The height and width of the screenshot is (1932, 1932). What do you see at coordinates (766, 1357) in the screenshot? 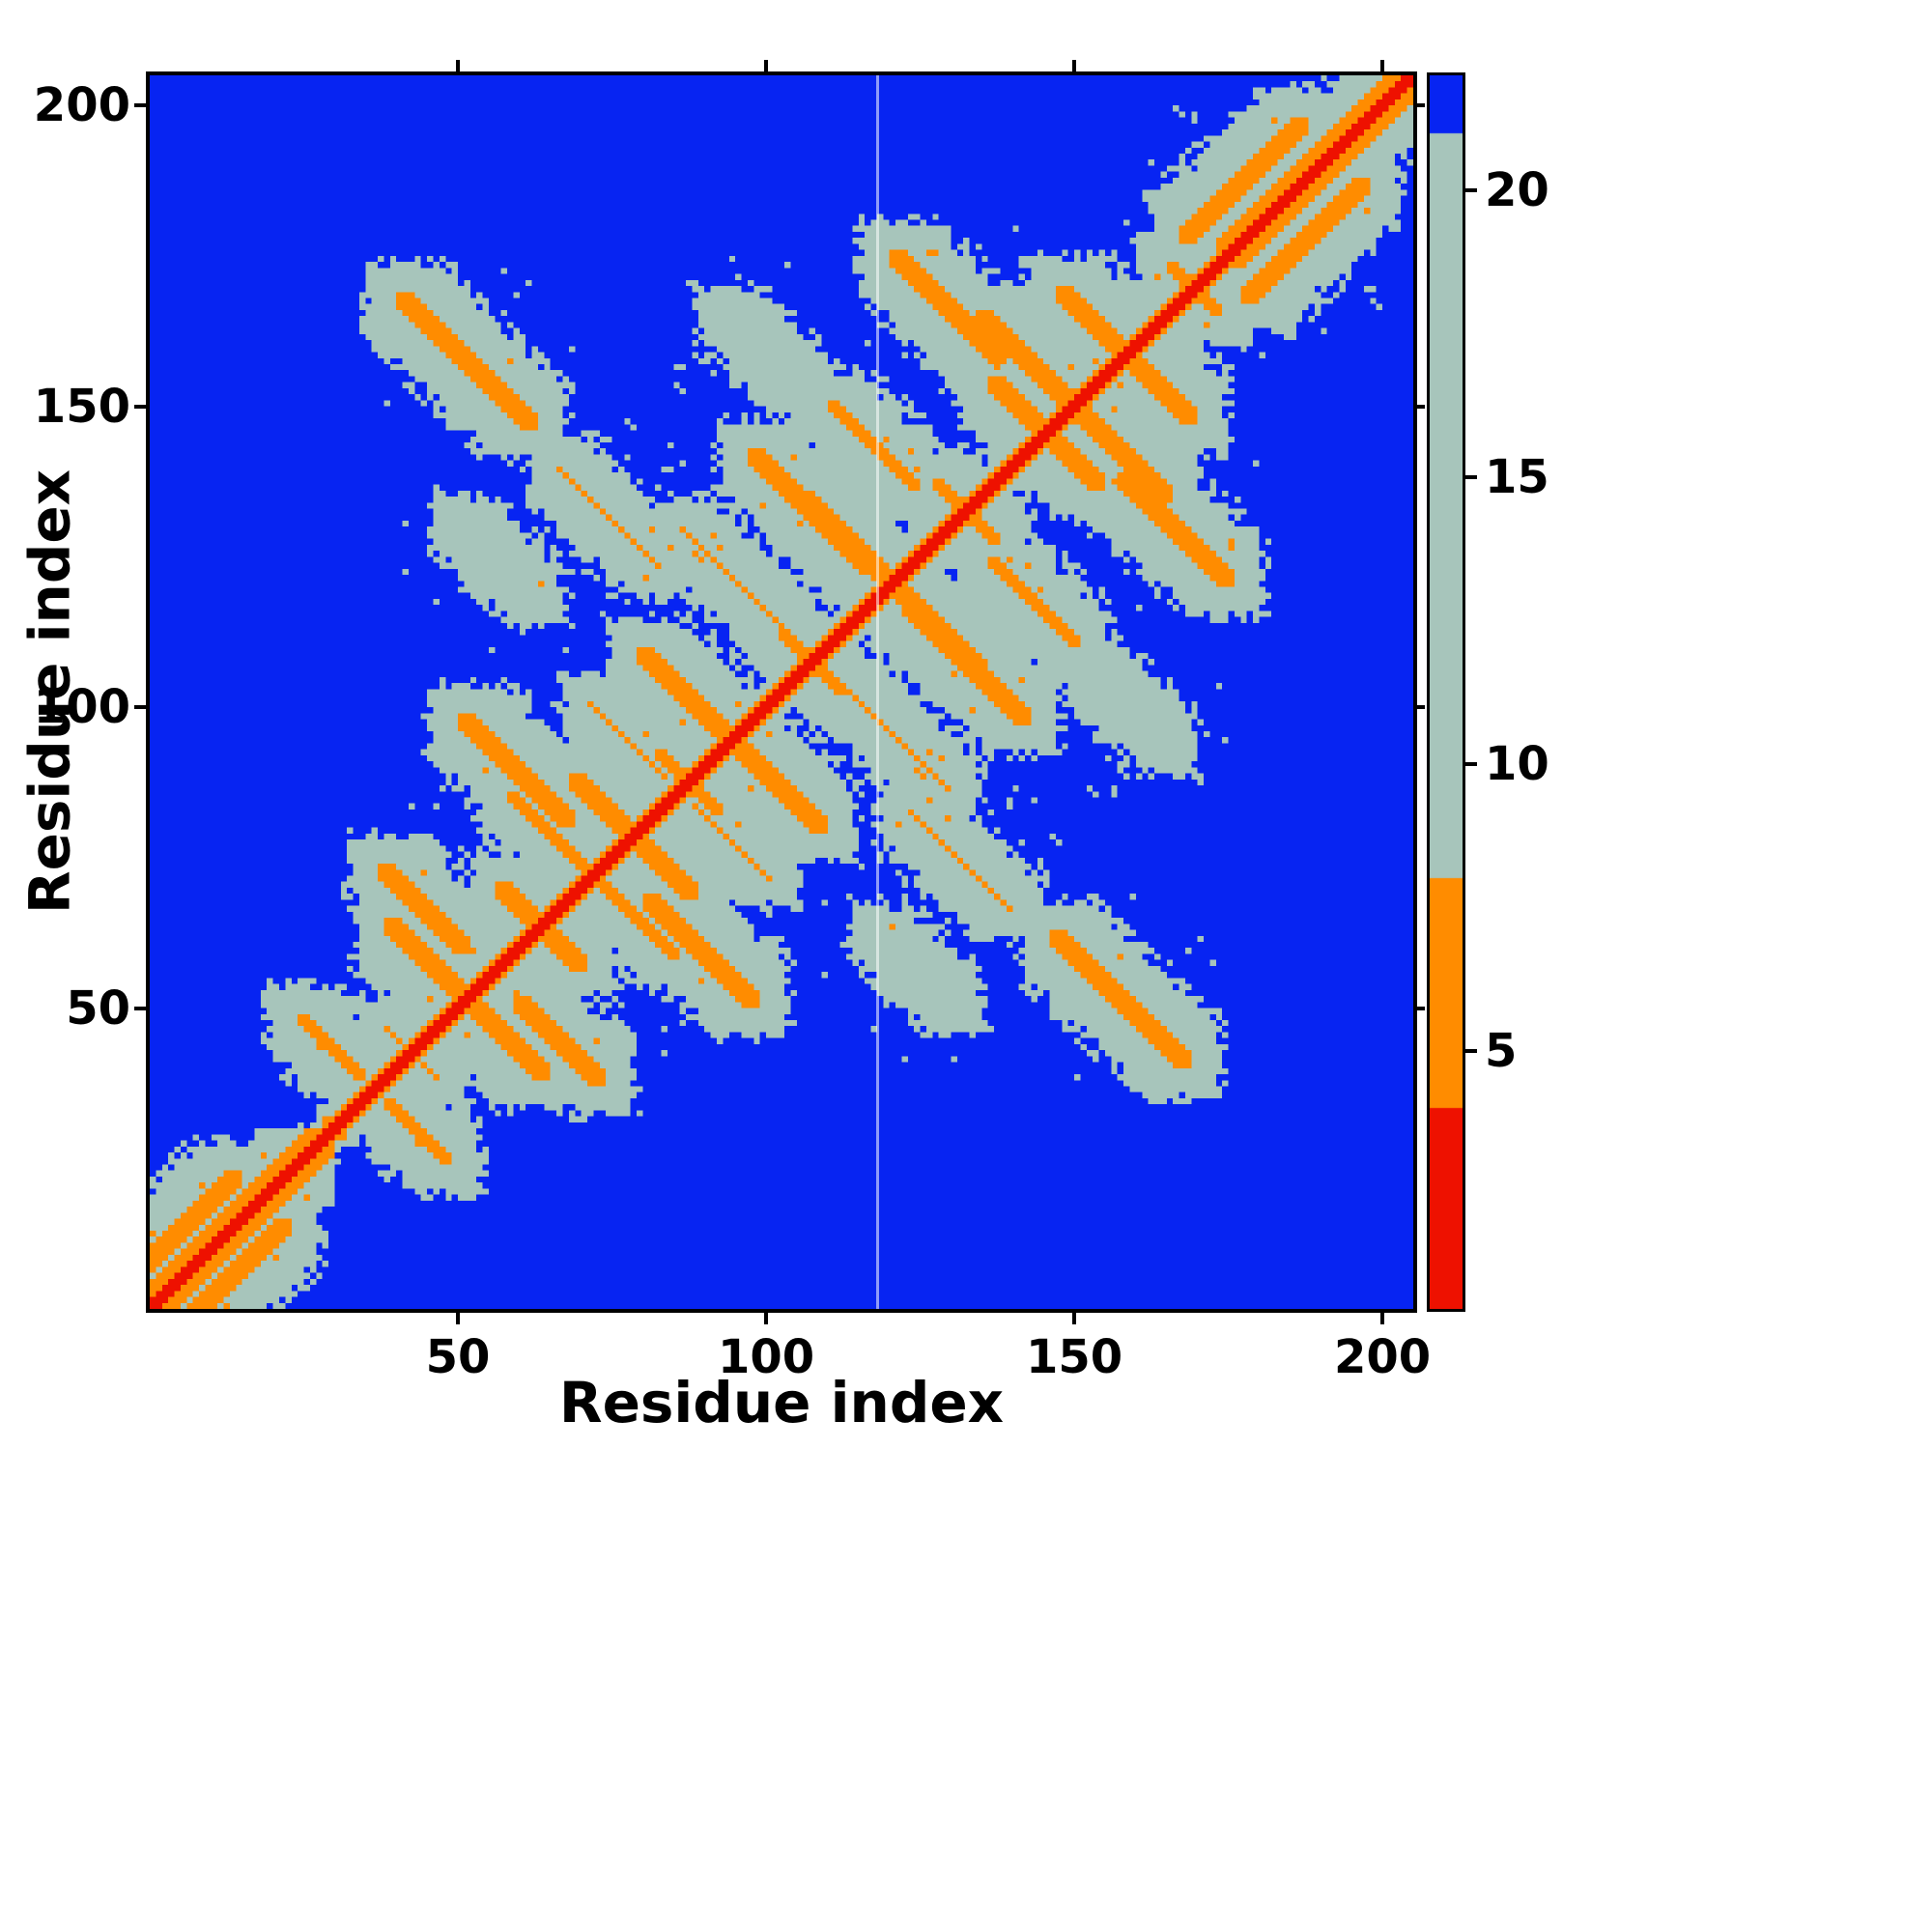
I see `x-tick-label: 100` at bounding box center [766, 1357].